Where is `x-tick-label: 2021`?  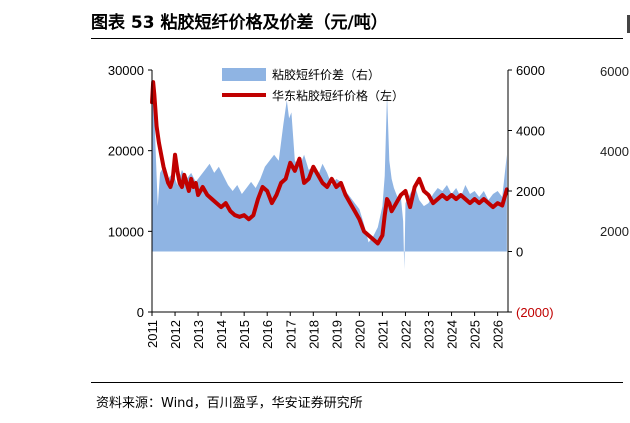
x-tick-label: 2021 is located at coordinates (382, 334).